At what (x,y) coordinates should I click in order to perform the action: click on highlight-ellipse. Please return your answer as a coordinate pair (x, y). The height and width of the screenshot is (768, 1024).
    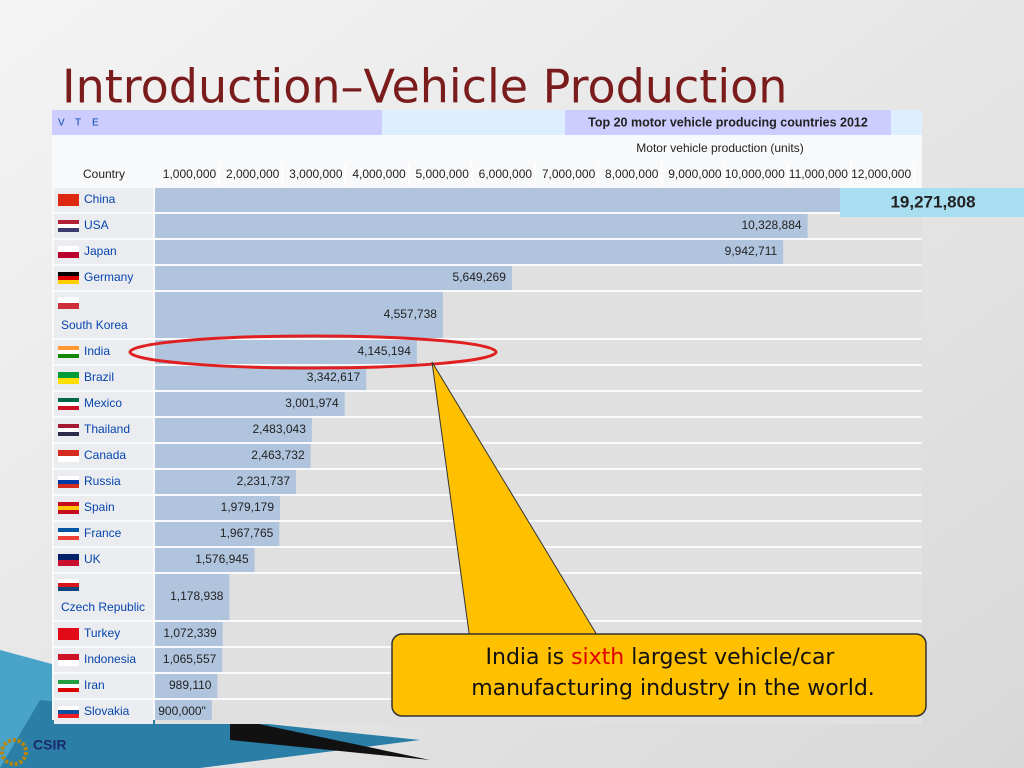
    Looking at the image, I should click on (313, 352).